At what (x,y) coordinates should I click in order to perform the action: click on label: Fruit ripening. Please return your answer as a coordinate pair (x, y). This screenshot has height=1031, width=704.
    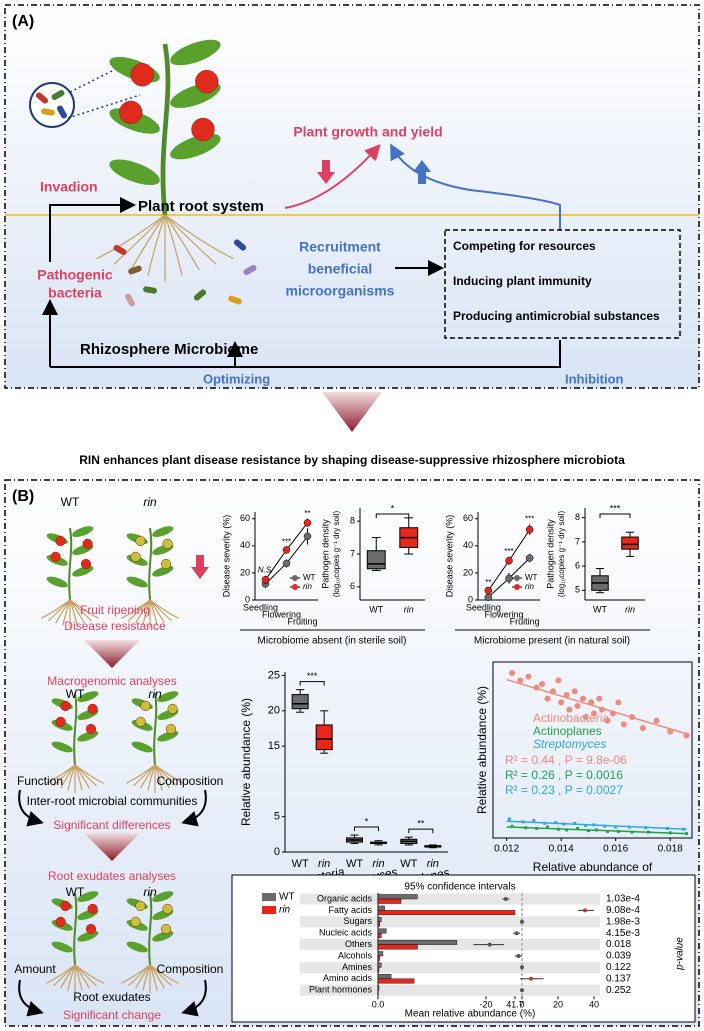
    Looking at the image, I should click on (115, 610).